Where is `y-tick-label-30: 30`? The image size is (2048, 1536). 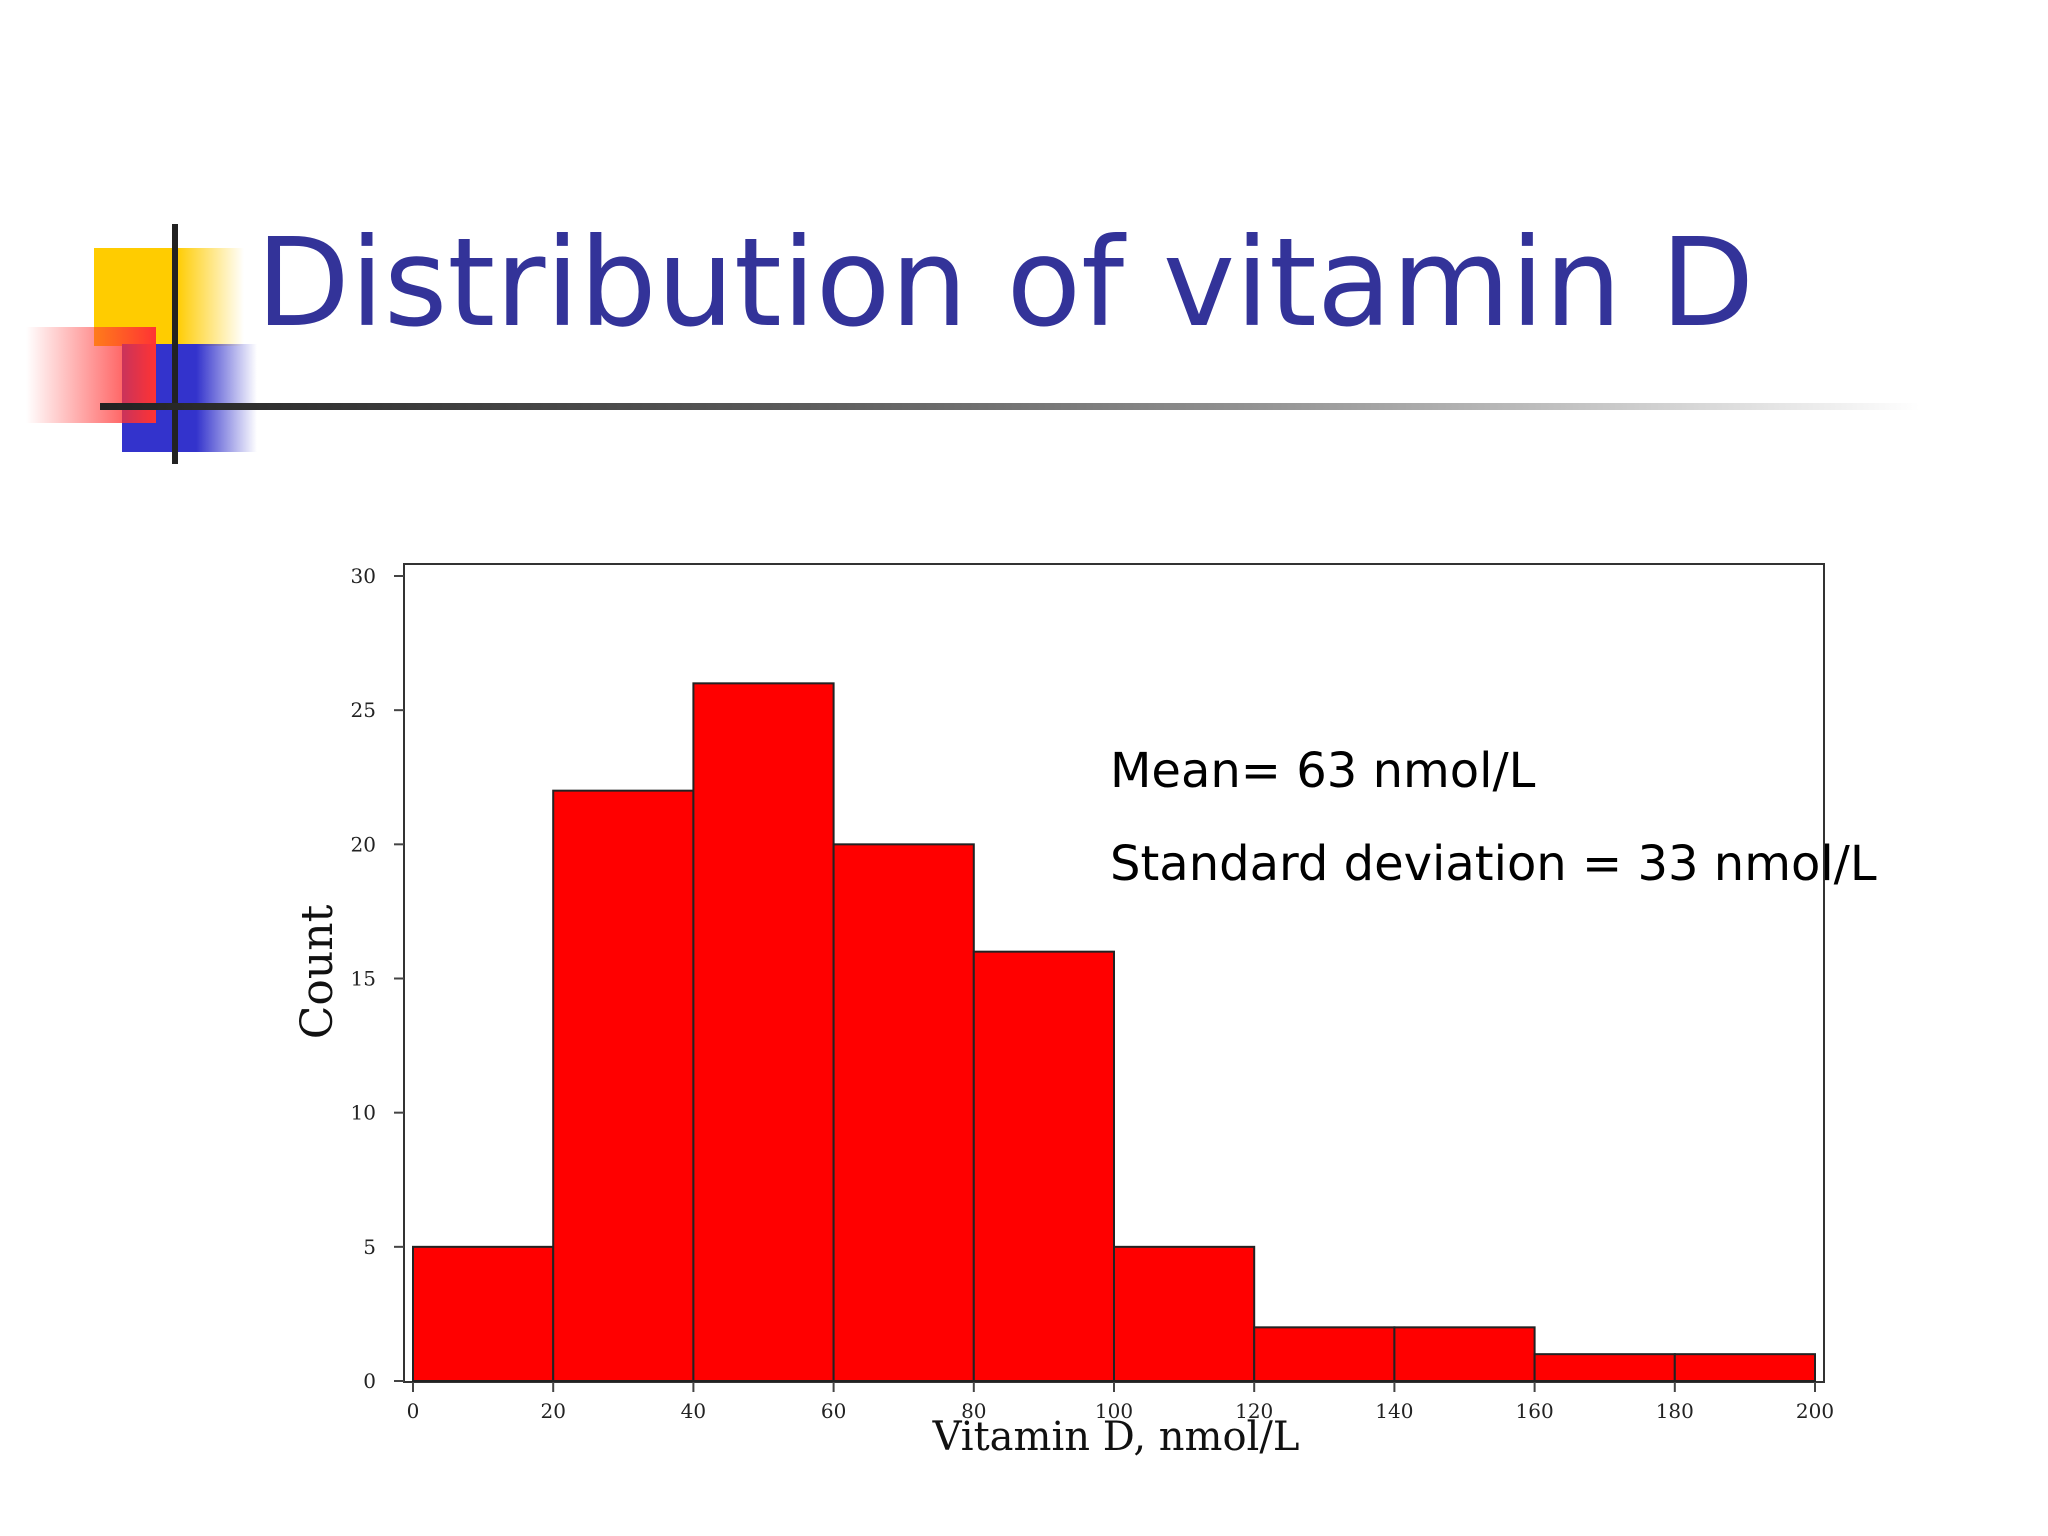
y-tick-label-30: 30 is located at coordinates (363, 576).